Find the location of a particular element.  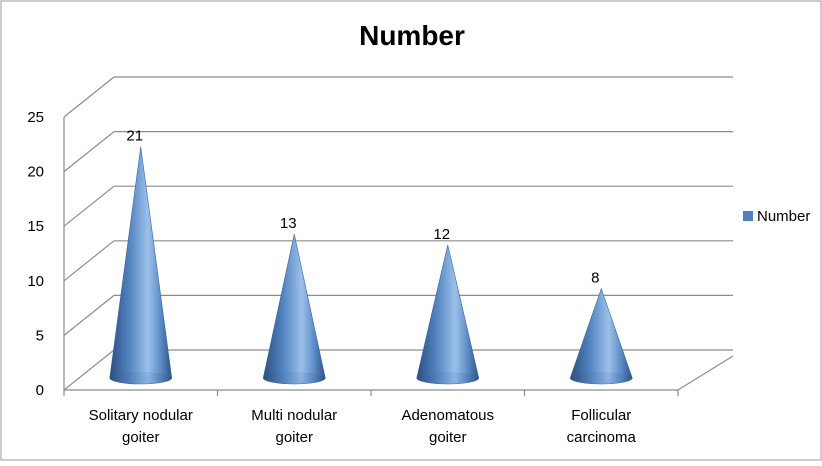

cone-bar: 13 is located at coordinates (294, 300).